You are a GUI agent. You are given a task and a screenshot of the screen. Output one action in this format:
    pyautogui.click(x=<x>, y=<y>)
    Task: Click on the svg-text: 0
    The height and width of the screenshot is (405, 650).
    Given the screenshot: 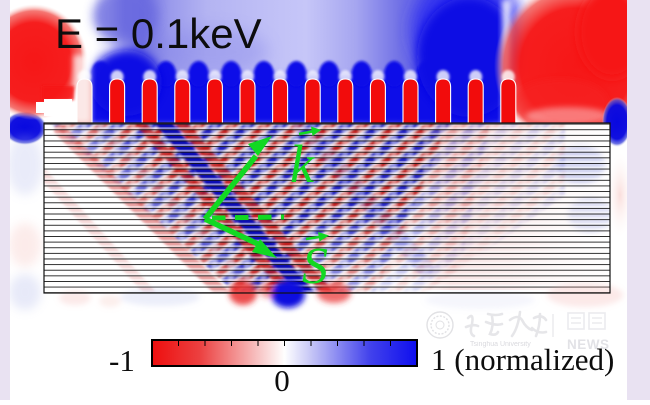 What is the action you would take?
    pyautogui.click(x=282, y=380)
    